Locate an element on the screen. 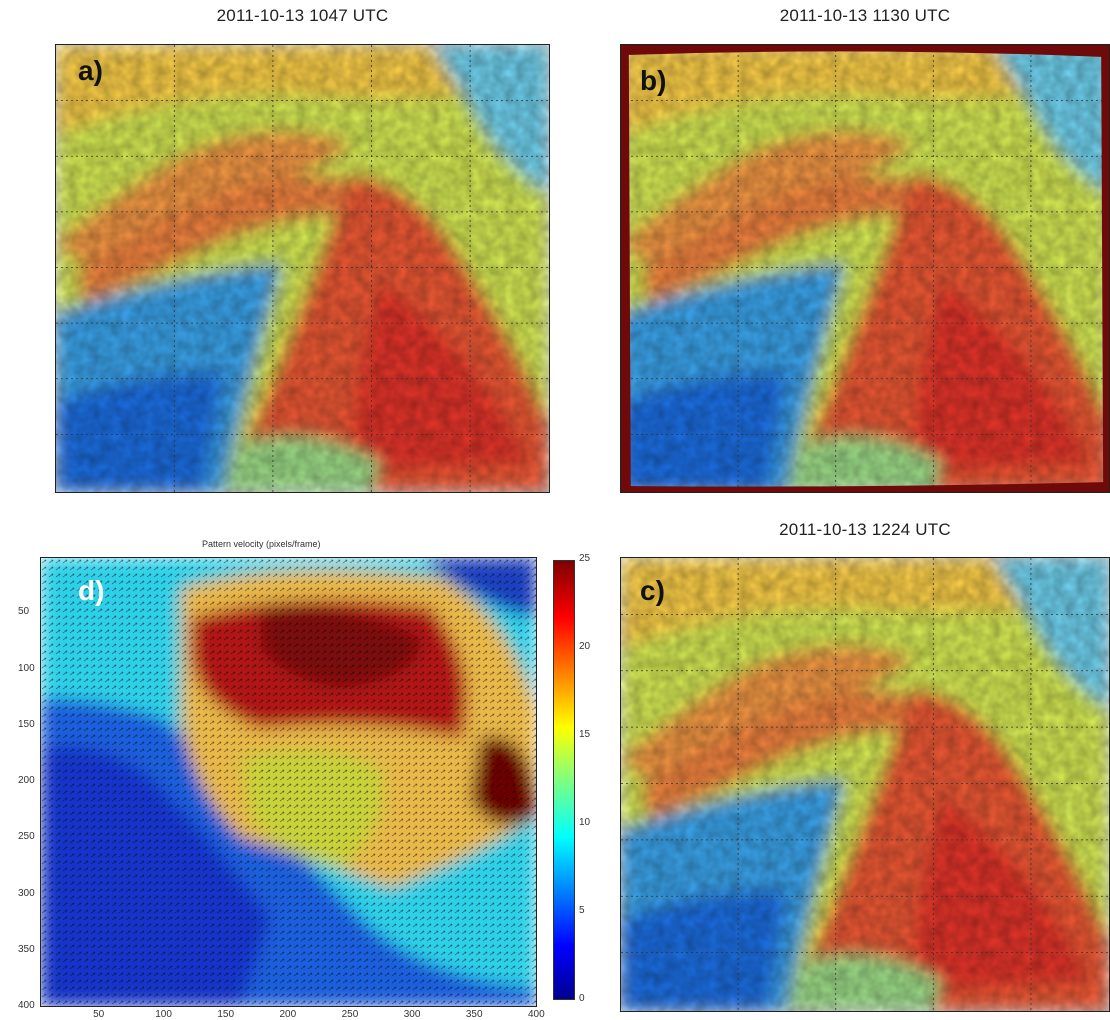  colorbar-gradient is located at coordinates (564, 780).